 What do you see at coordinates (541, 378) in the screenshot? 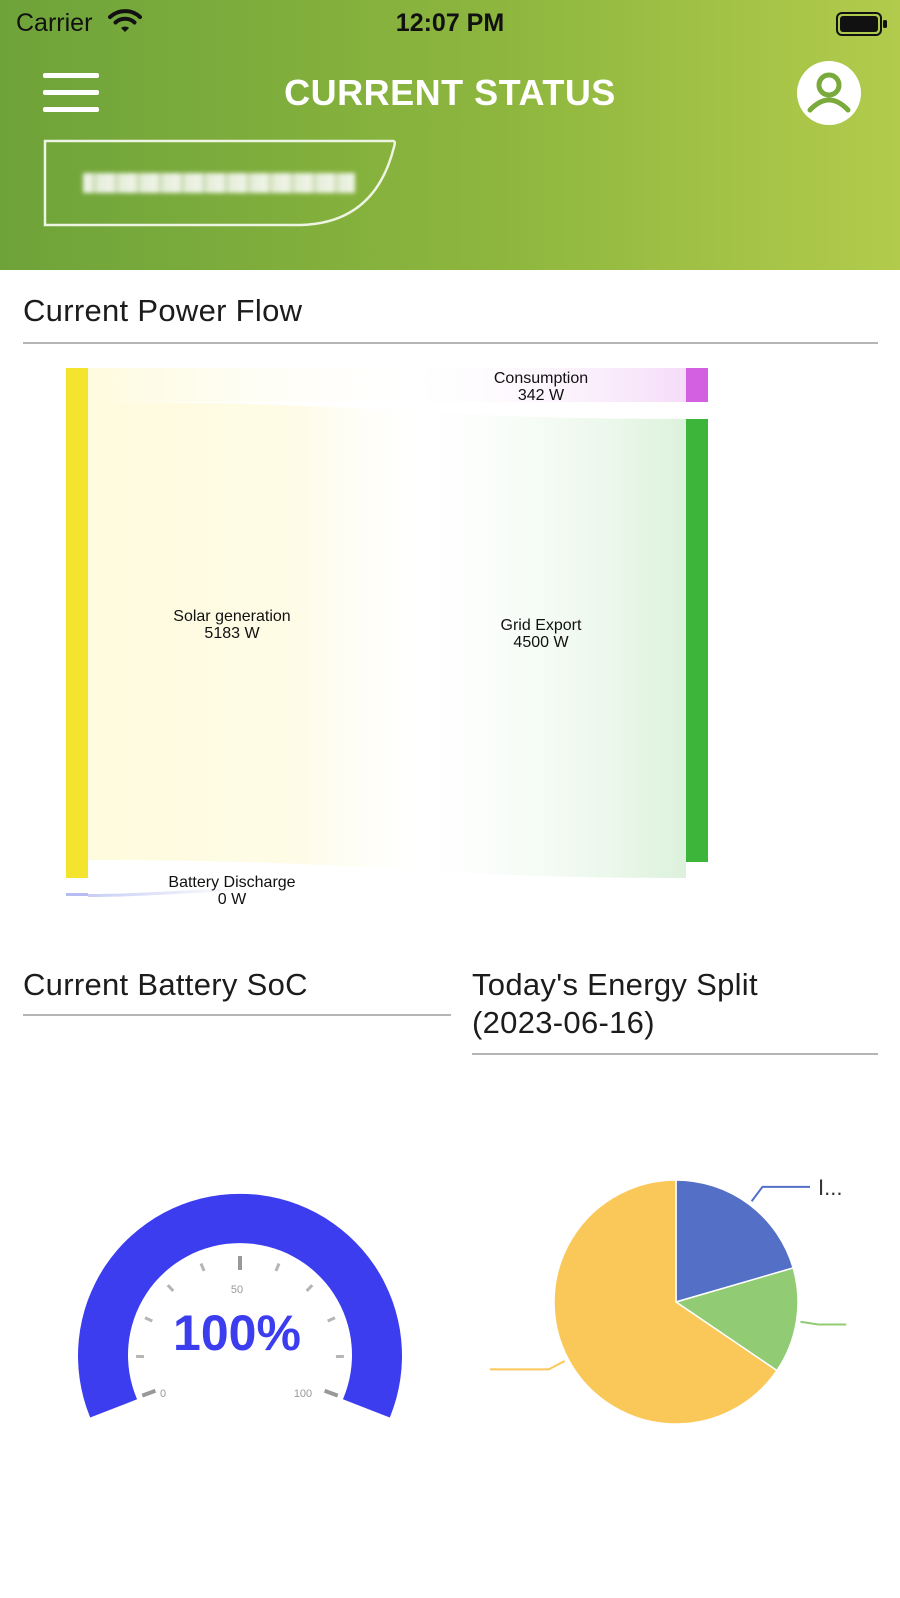
I see `consumption-label: Consumption` at bounding box center [541, 378].